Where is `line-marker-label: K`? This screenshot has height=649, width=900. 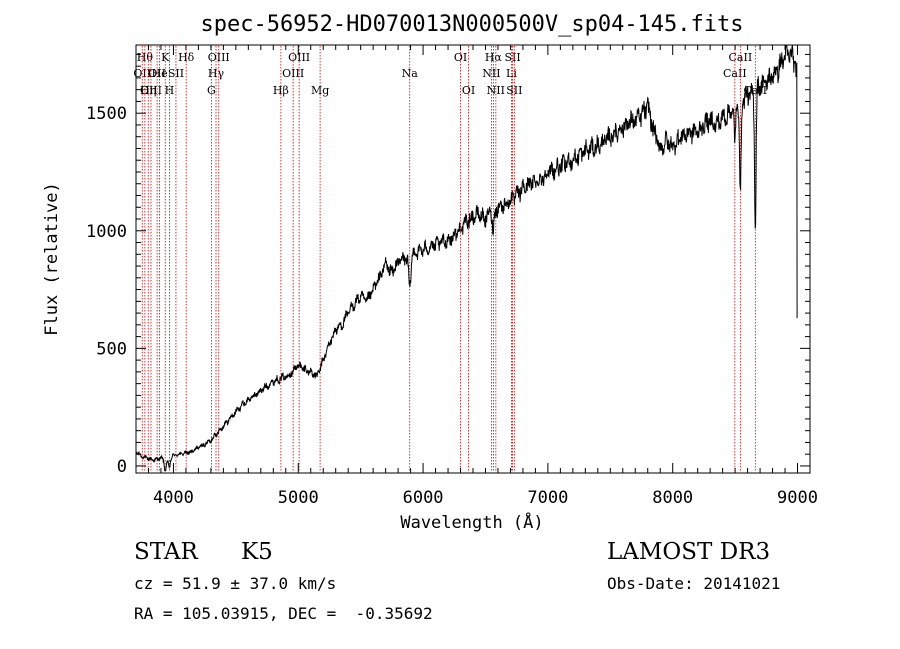
line-marker-label: K is located at coordinates (165, 57).